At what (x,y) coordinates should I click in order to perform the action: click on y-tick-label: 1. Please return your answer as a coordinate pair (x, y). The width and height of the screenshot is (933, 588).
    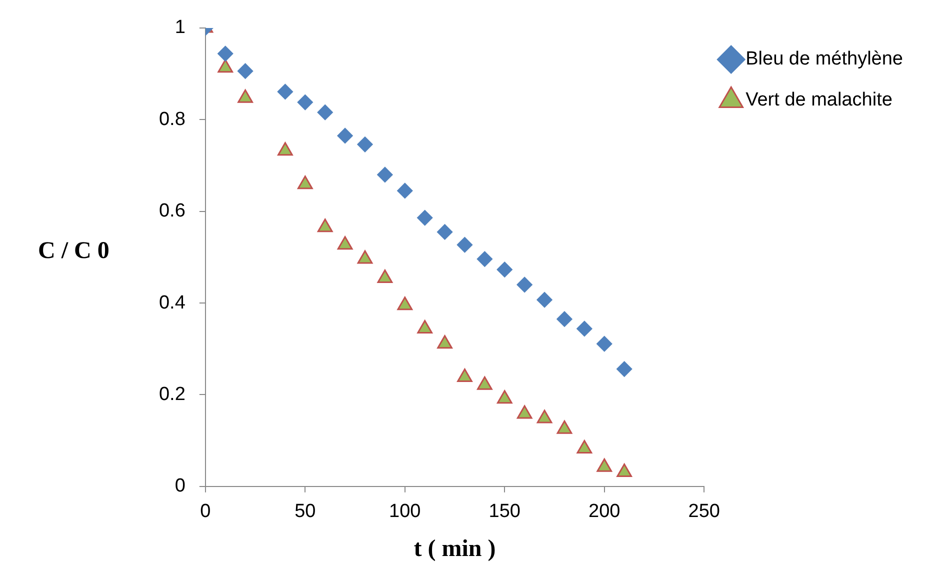
    Looking at the image, I should click on (180, 27).